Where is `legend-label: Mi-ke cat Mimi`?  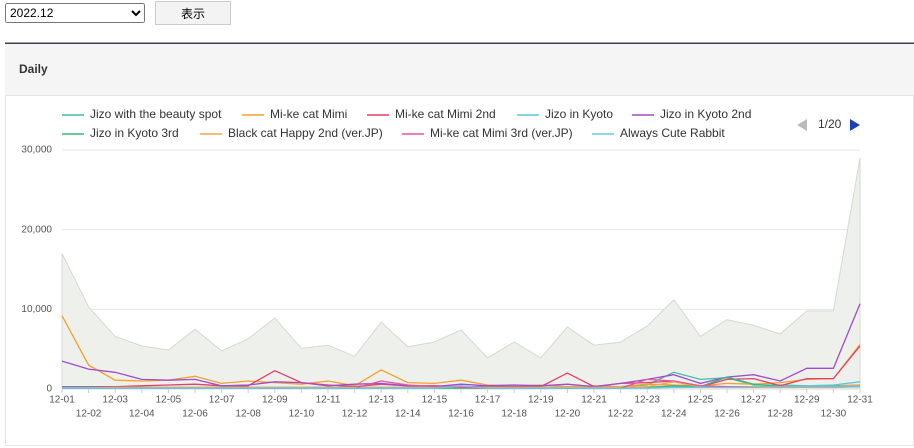 legend-label: Mi-ke cat Mimi is located at coordinates (308, 114).